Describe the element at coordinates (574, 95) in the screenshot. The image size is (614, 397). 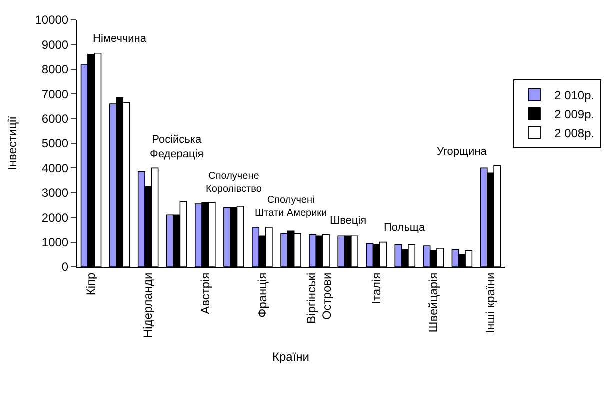
I see `legend-label: 2 010р.` at that location.